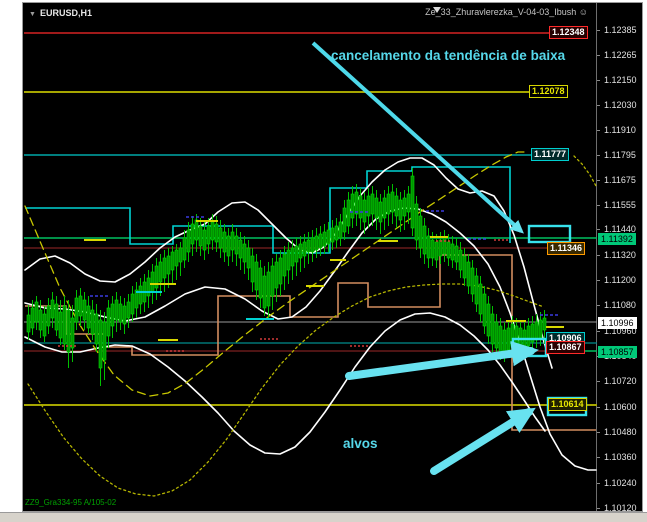  What do you see at coordinates (617, 323) in the screenshot?
I see `axis-highlight-1.10996: 1.10996` at bounding box center [617, 323].